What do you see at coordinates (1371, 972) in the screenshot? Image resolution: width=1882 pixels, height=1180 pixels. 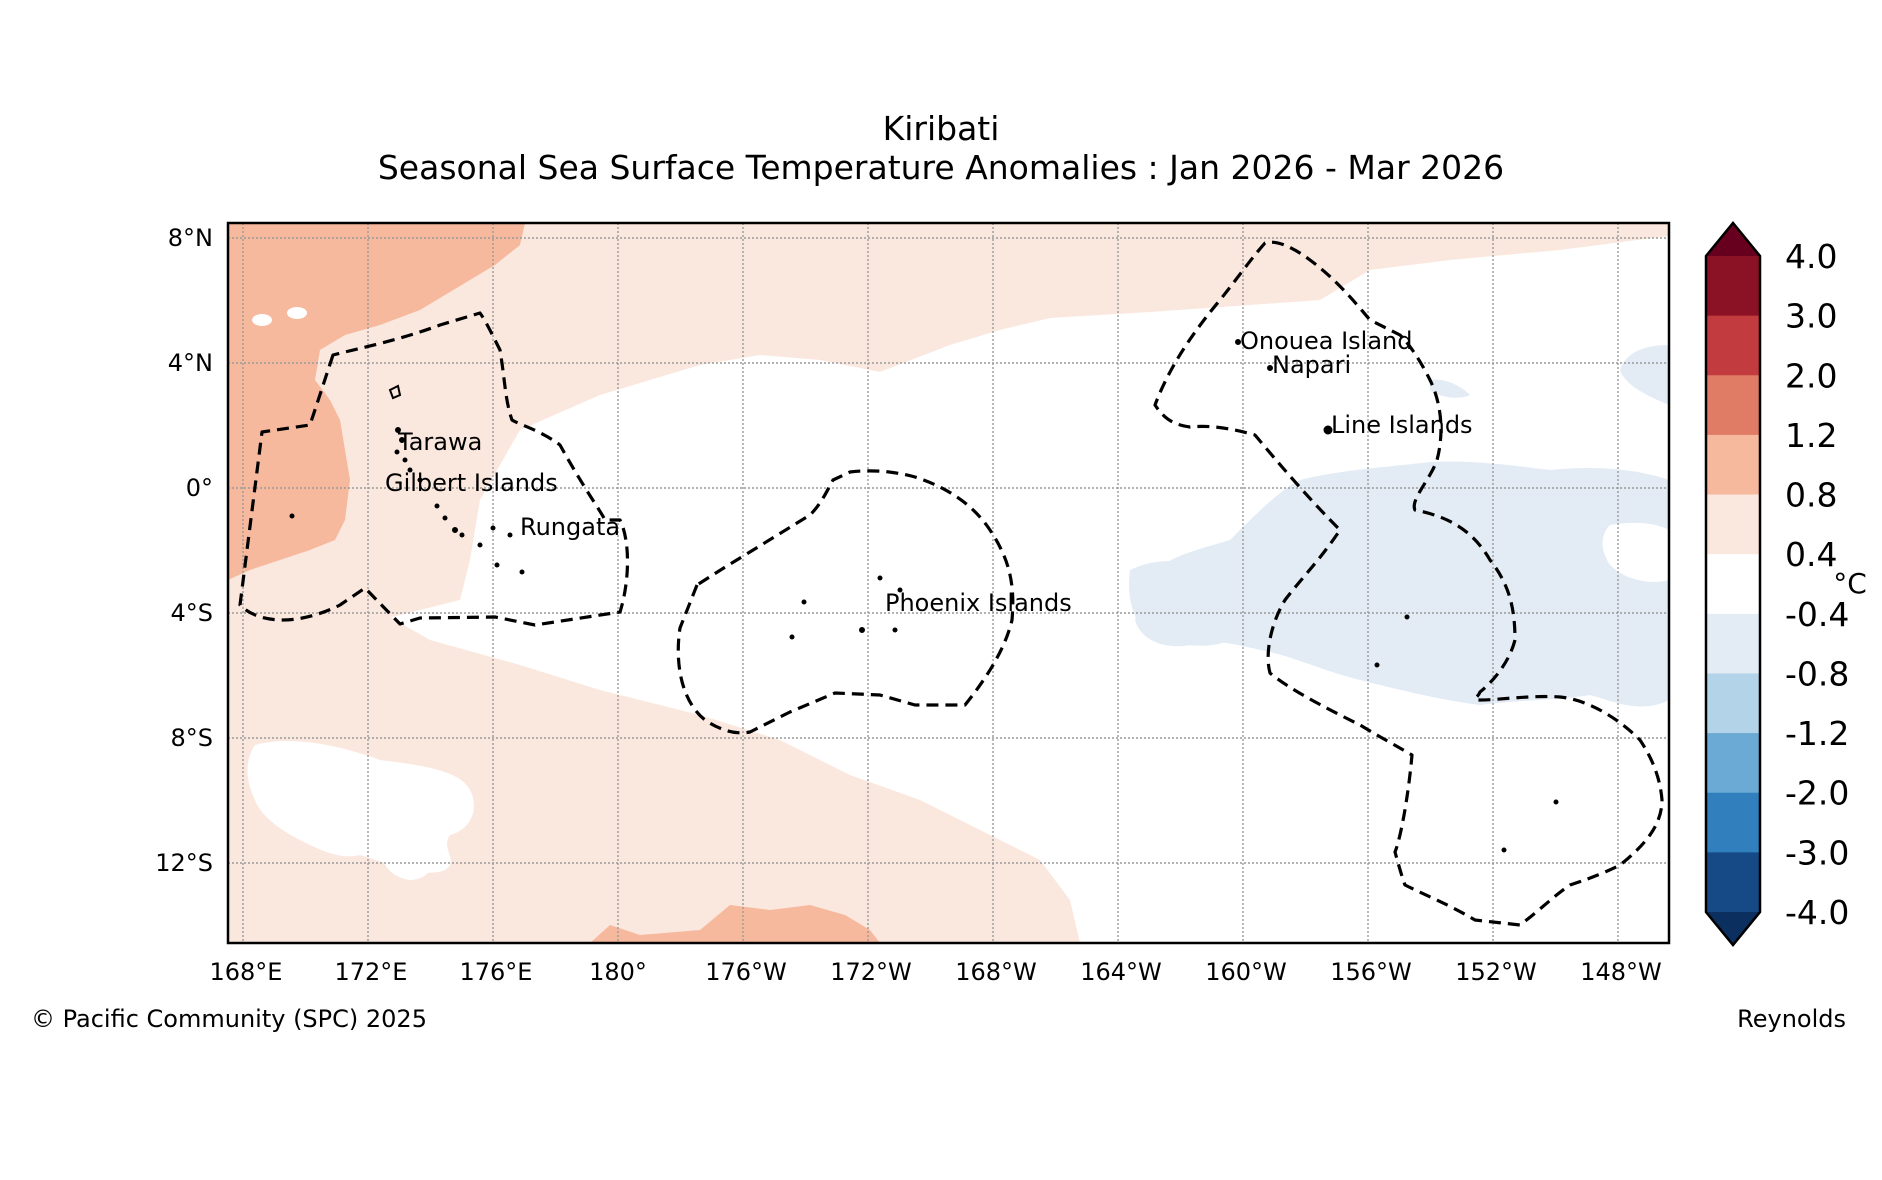 I see `x-tick-label: 156°W` at bounding box center [1371, 972].